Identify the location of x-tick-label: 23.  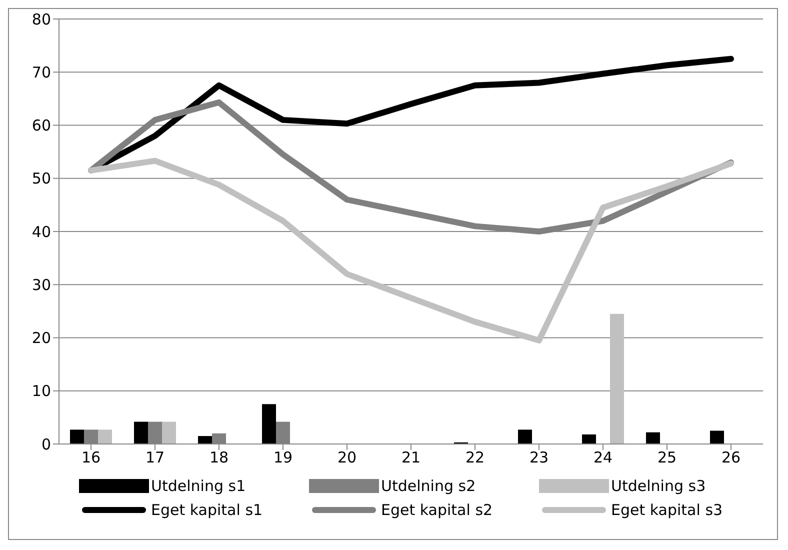
(539, 457).